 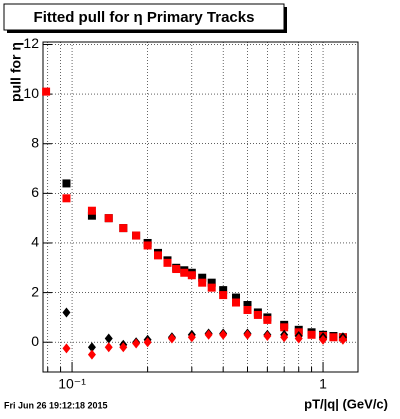 What do you see at coordinates (35, 192) in the screenshot?
I see `y-tick-label: 6` at bounding box center [35, 192].